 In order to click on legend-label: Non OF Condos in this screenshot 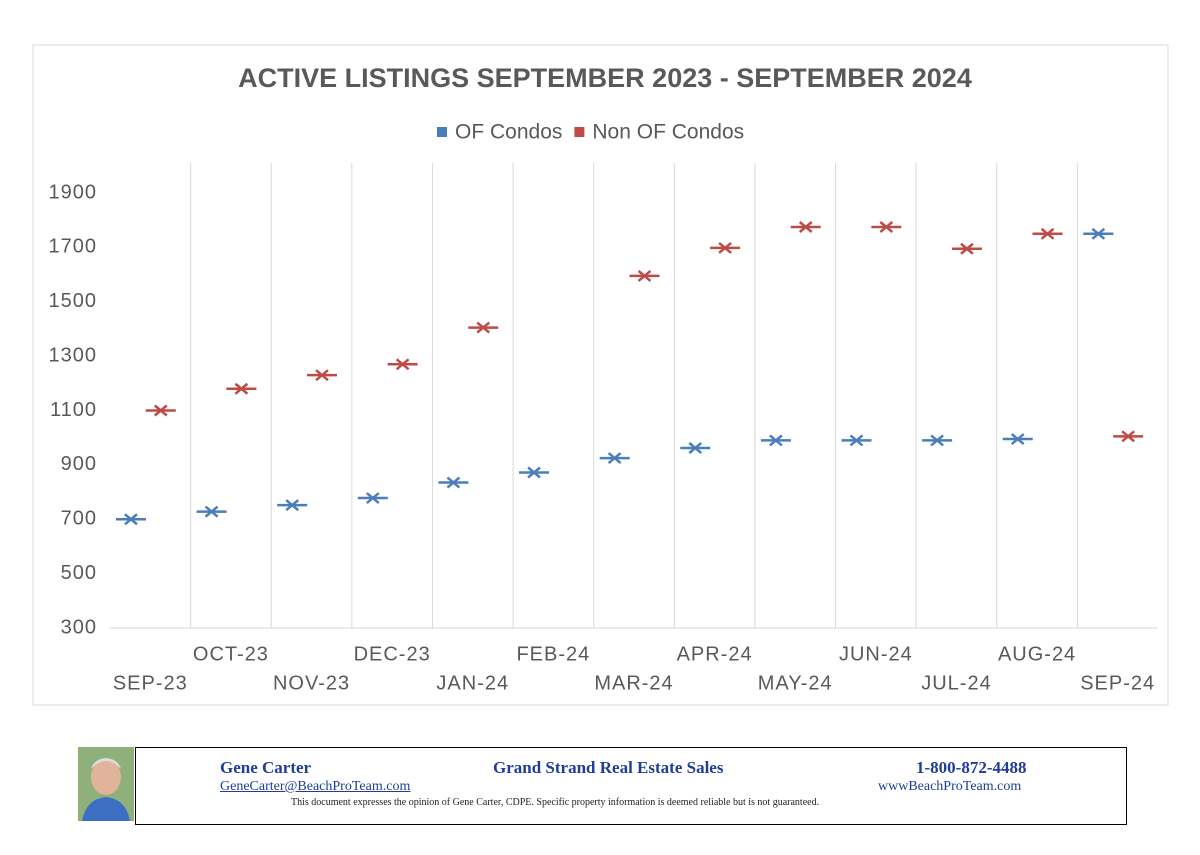, I will do `click(668, 132)`.